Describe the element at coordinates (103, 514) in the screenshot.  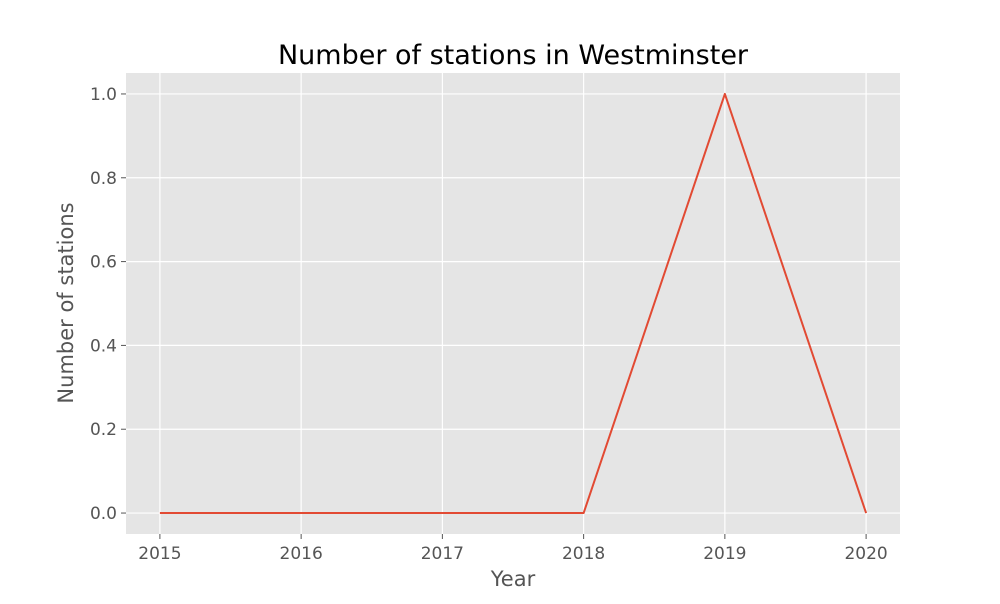
I see `y-tick-label: 0.0` at that location.